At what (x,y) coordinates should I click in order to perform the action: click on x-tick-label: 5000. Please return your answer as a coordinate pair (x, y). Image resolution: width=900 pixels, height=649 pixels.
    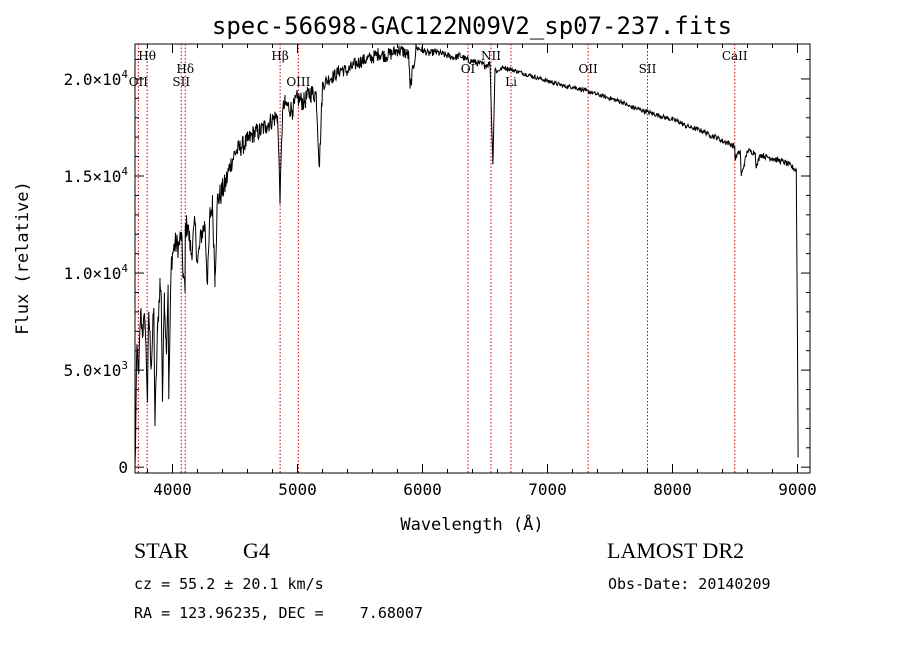
    Looking at the image, I should click on (297, 489).